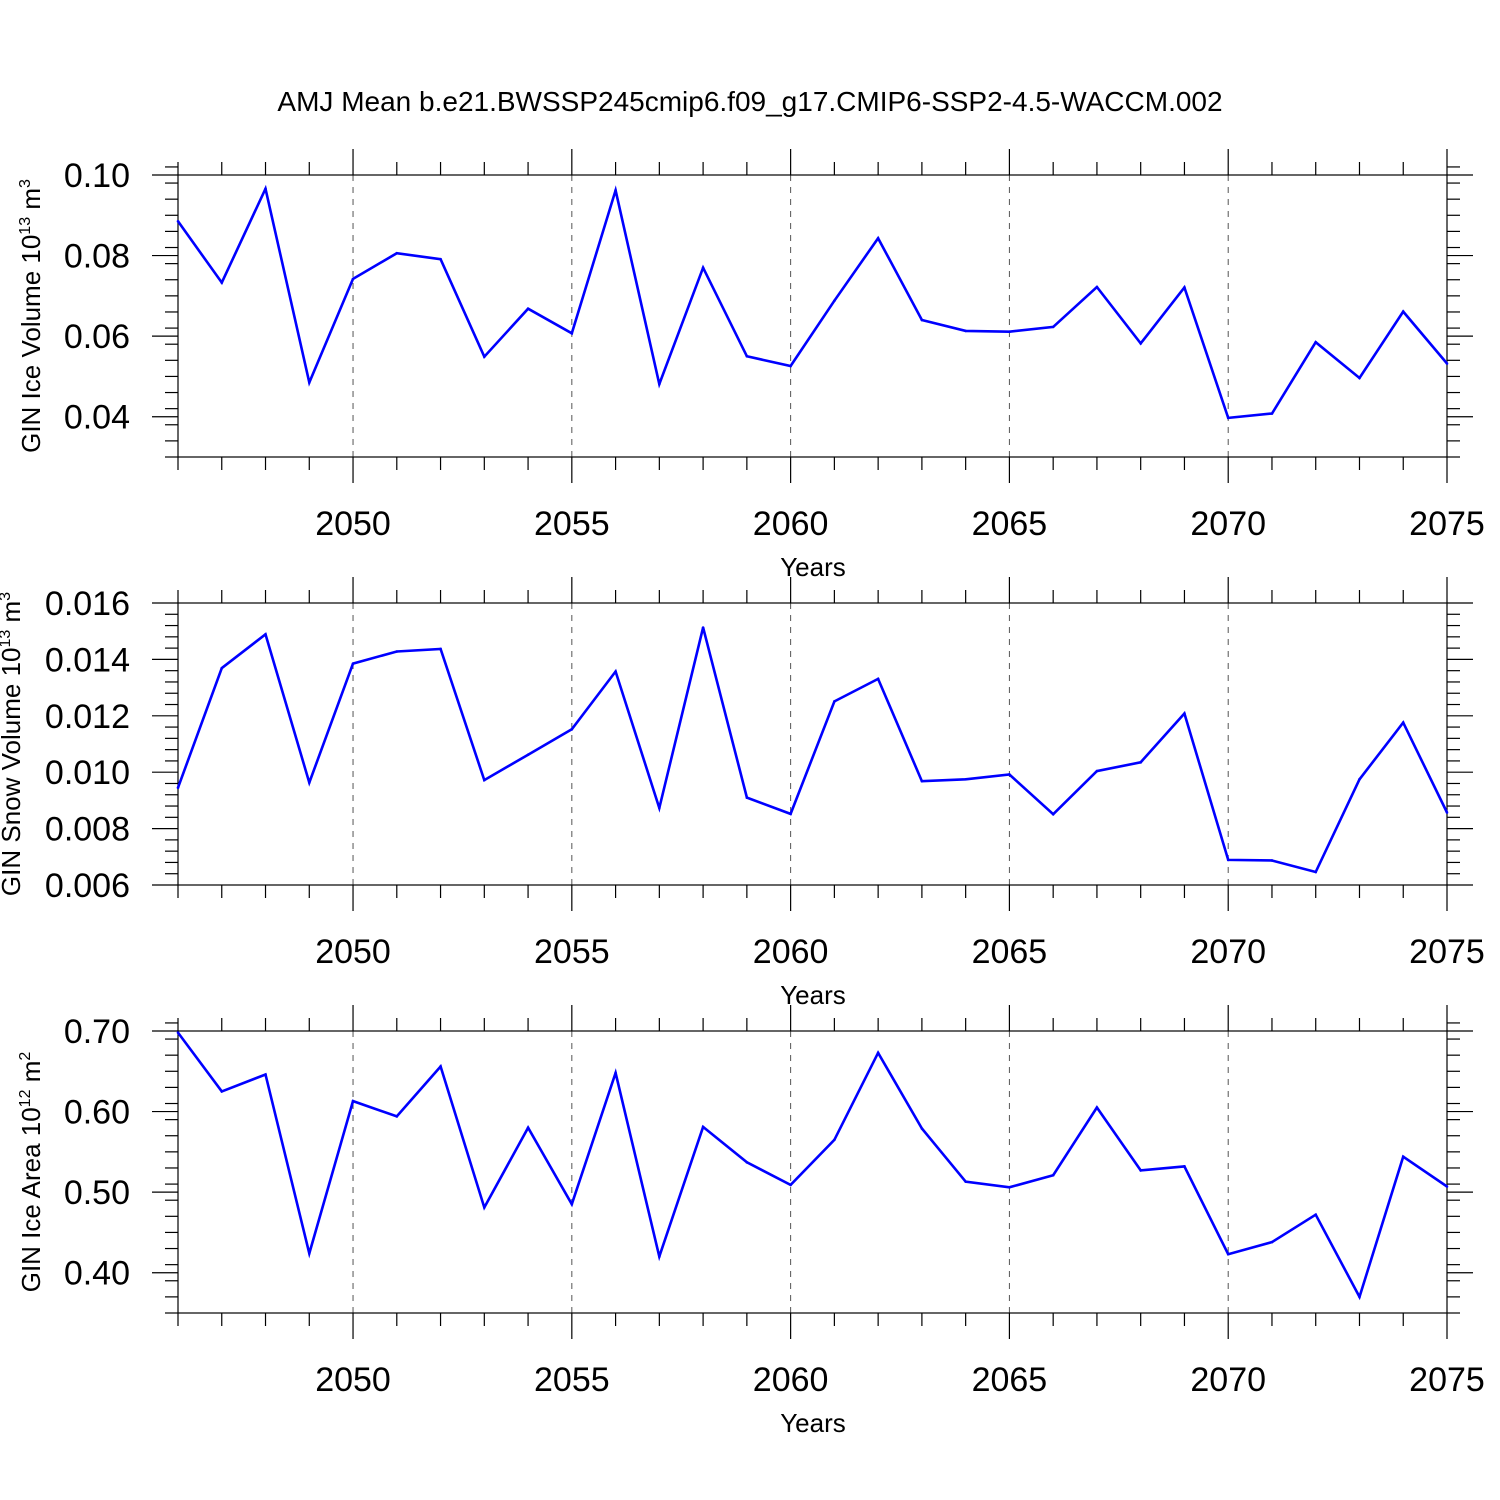  What do you see at coordinates (87, 886) in the screenshot?
I see `y-tick-label: 0.006` at bounding box center [87, 886].